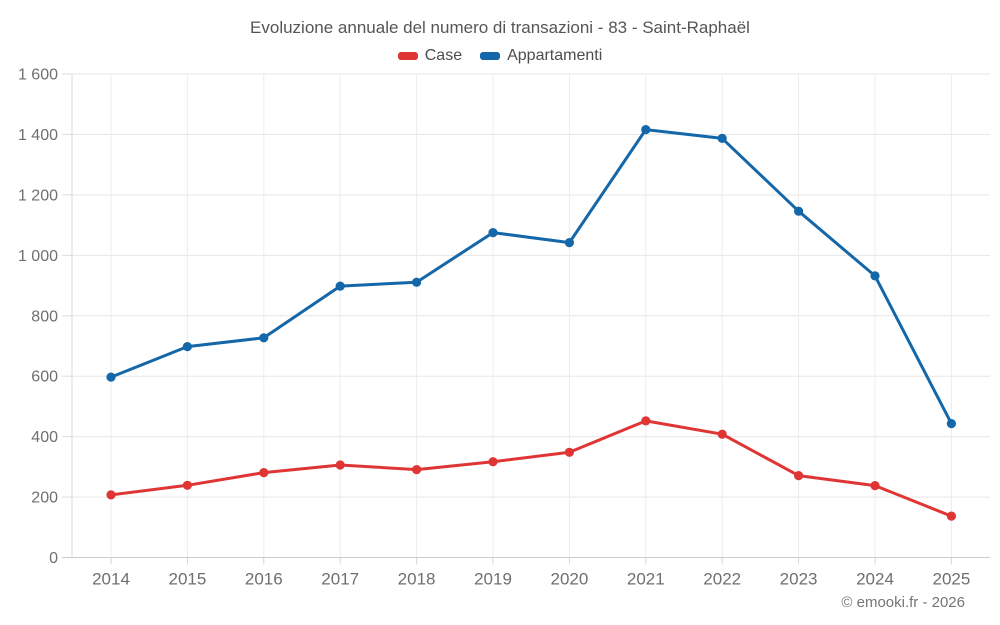 The height and width of the screenshot is (625, 1000). I want to click on legend-item-appartamenti: Appartamenti, so click(541, 56).